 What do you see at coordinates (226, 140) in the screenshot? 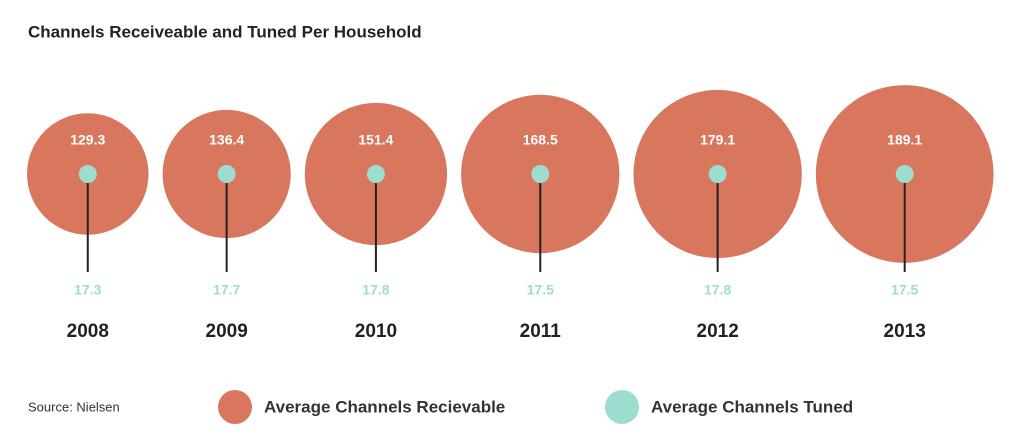
I see `value-label: 136.4` at bounding box center [226, 140].